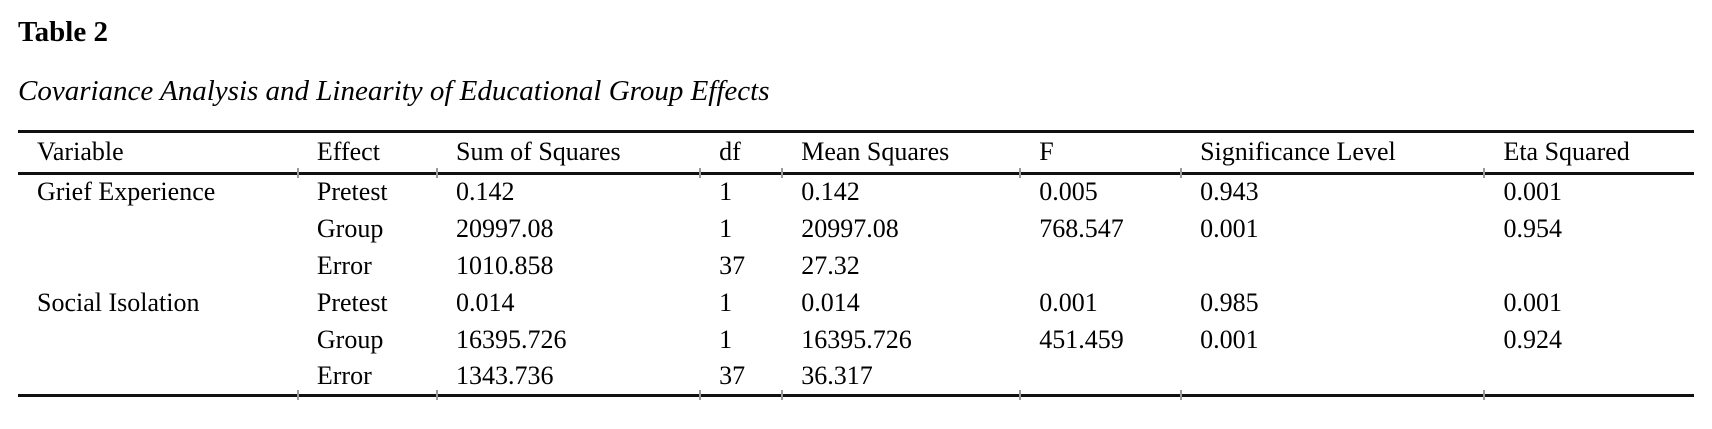 Image resolution: width=1712 pixels, height=429 pixels. Describe the element at coordinates (158, 154) in the screenshot. I see `column-header-variable: Variable` at that location.